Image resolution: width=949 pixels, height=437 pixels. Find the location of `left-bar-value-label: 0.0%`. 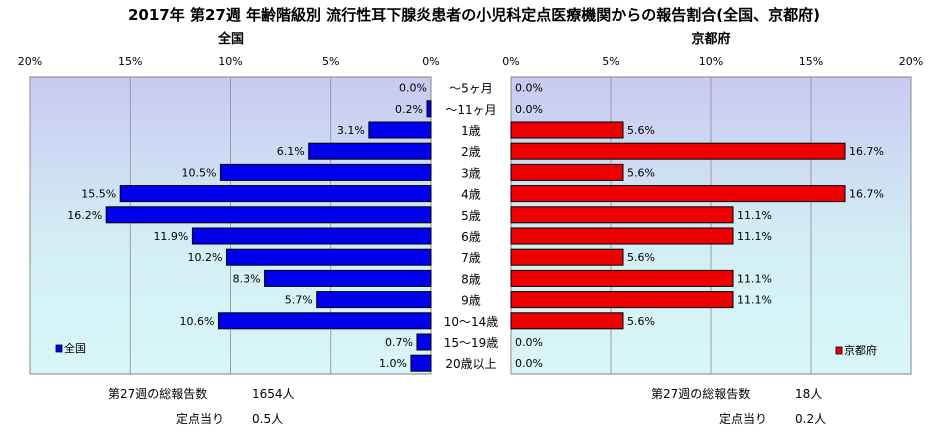

left-bar-value-label: 0.0% is located at coordinates (413, 88).